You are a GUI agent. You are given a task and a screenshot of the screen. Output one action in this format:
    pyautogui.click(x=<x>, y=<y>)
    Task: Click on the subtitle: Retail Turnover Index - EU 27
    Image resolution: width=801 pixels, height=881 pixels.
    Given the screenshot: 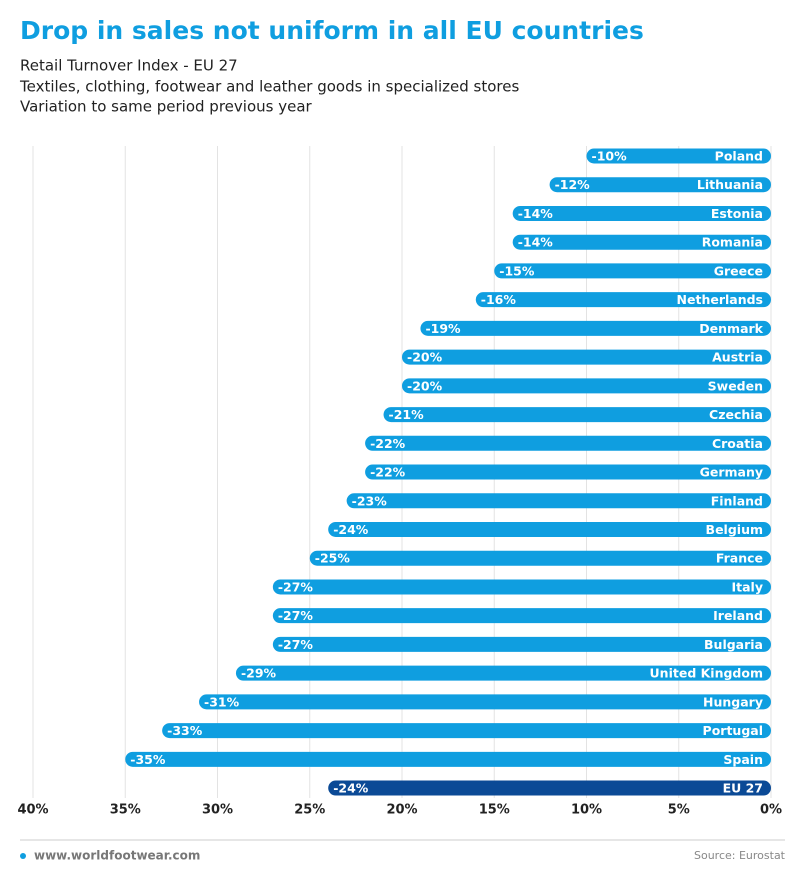 What is the action you would take?
    pyautogui.click(x=129, y=66)
    